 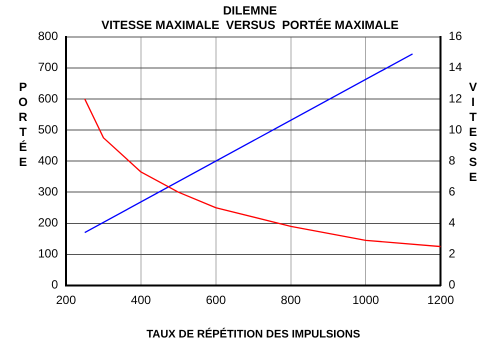 I want to click on y2-tick-label: 8, so click(x=452, y=160).